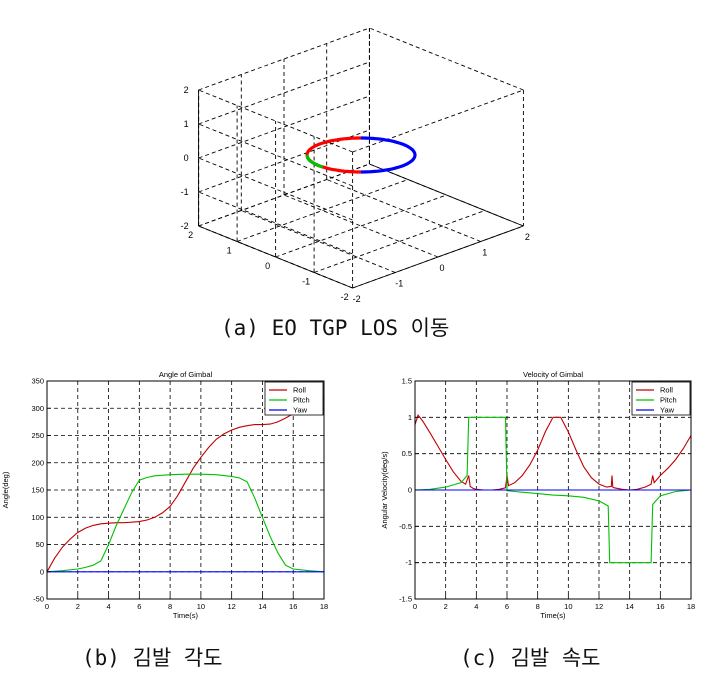  I want to click on z-tick-label: 1, so click(186, 124).